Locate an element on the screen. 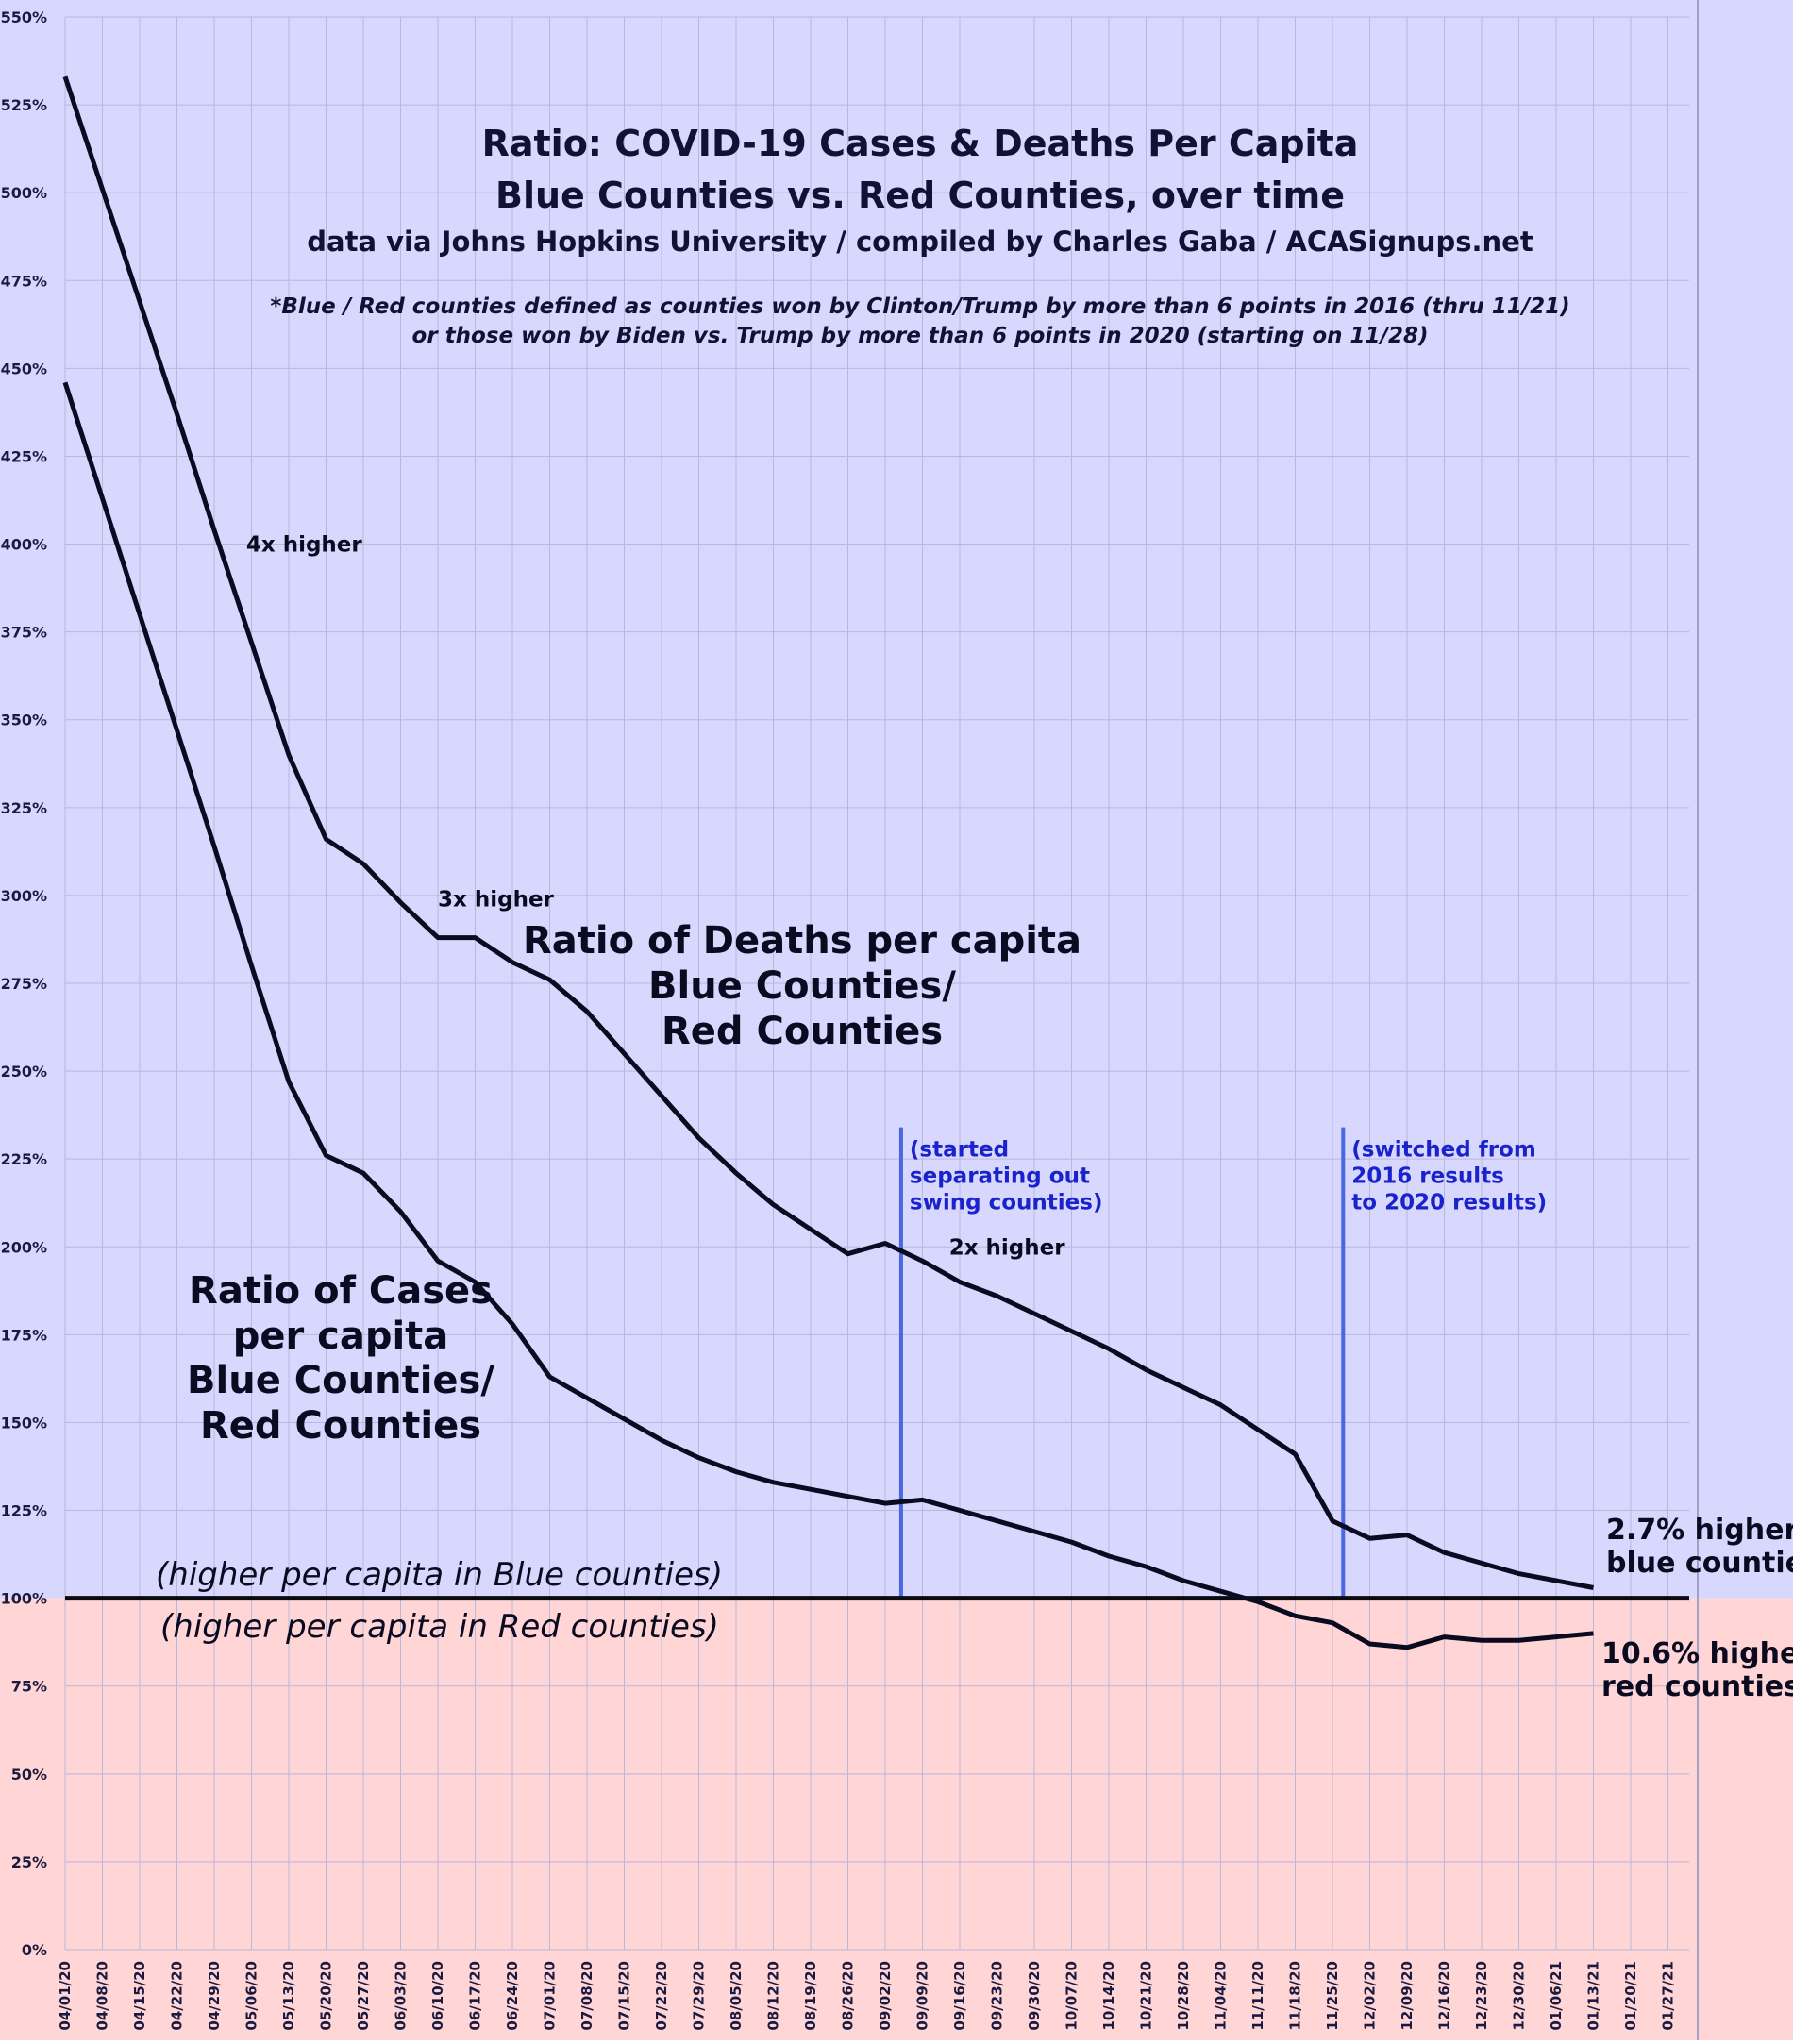 This screenshot has width=1793, height=2044. deaths-label-line-1: Ratio of Deaths per capita is located at coordinates (802, 941).